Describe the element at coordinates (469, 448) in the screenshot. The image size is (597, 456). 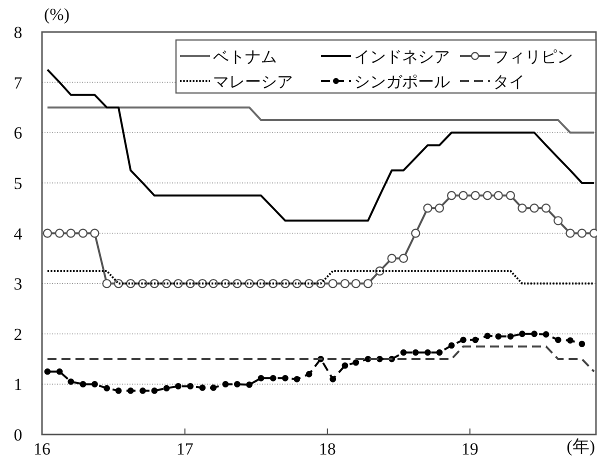
I see `x-tick-label: 19` at that location.